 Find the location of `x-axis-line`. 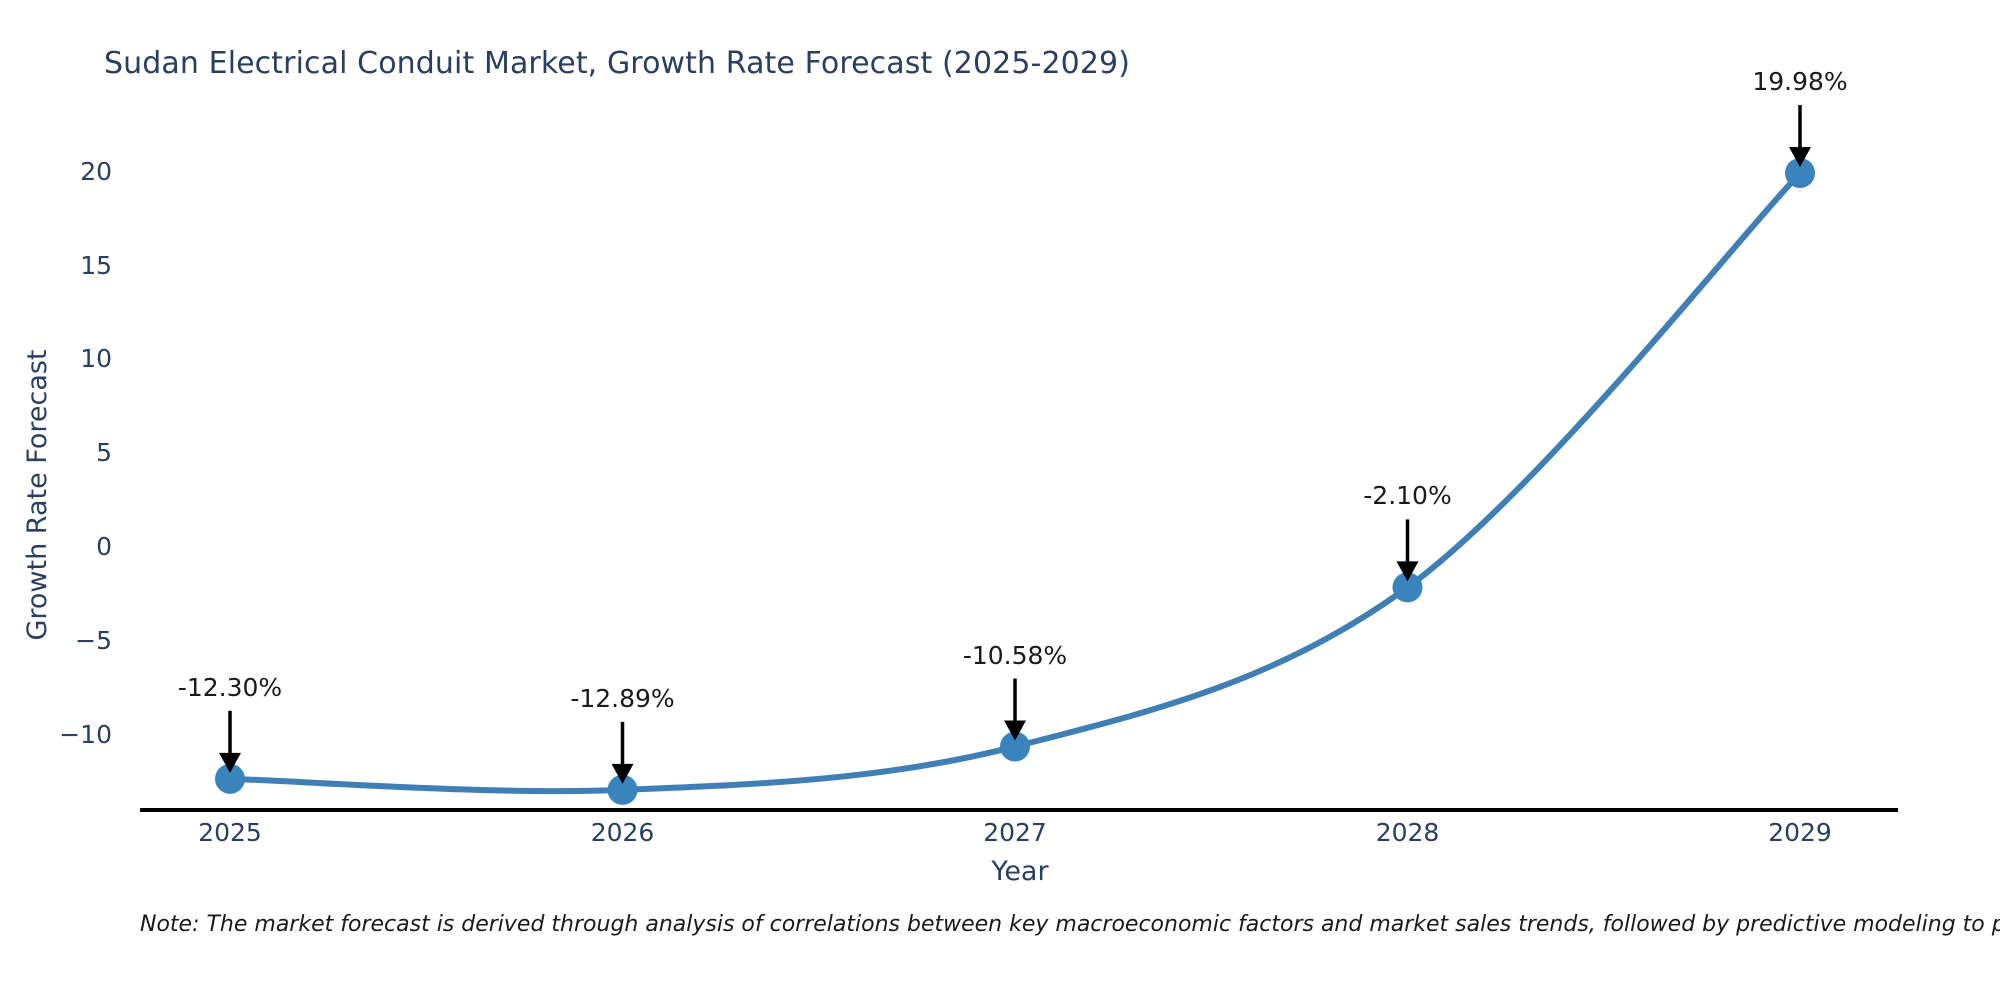

x-axis-line is located at coordinates (1019, 810).